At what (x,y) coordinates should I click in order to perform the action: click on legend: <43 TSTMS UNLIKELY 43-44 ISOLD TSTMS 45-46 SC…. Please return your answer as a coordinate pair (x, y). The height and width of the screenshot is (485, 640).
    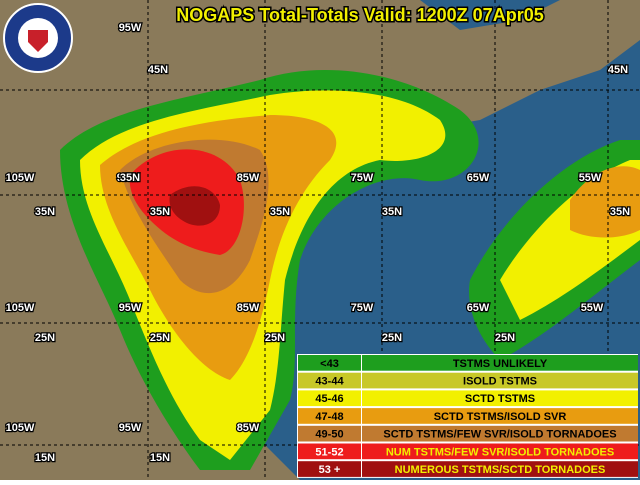
    Looking at the image, I should click on (467, 416).